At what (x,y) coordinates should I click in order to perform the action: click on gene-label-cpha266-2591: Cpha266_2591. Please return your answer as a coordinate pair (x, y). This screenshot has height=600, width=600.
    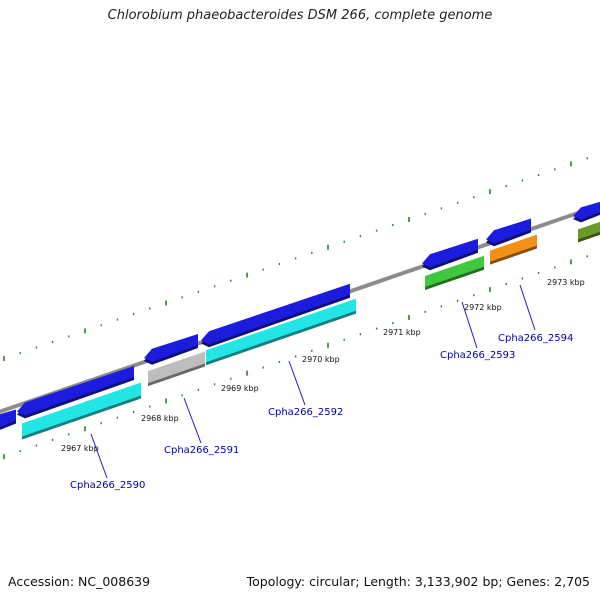
    Looking at the image, I should click on (201, 450).